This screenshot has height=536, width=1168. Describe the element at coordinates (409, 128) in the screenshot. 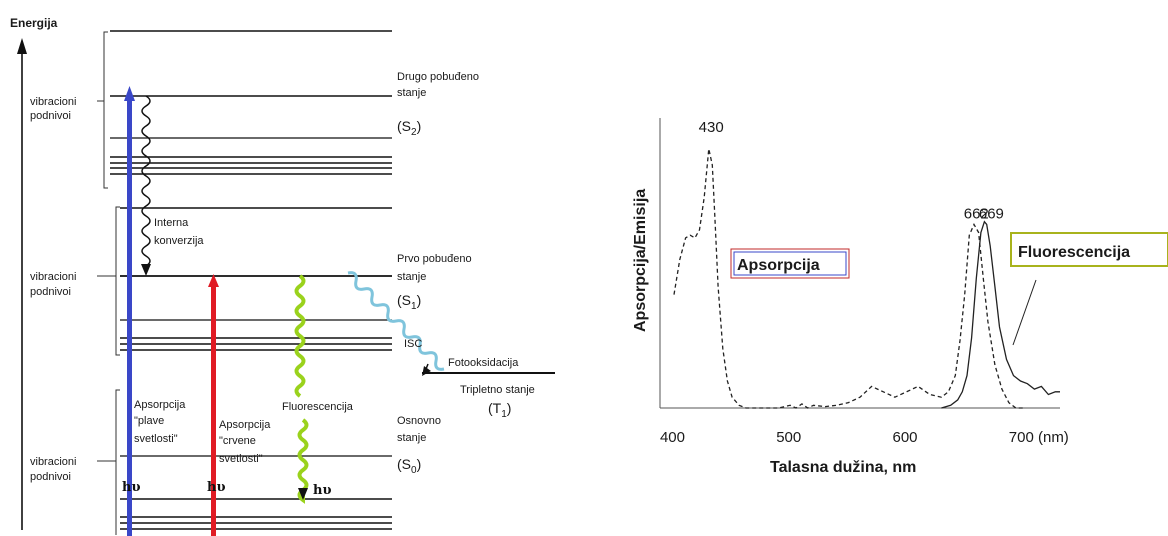

I see `s2-symbol: (S2)` at that location.